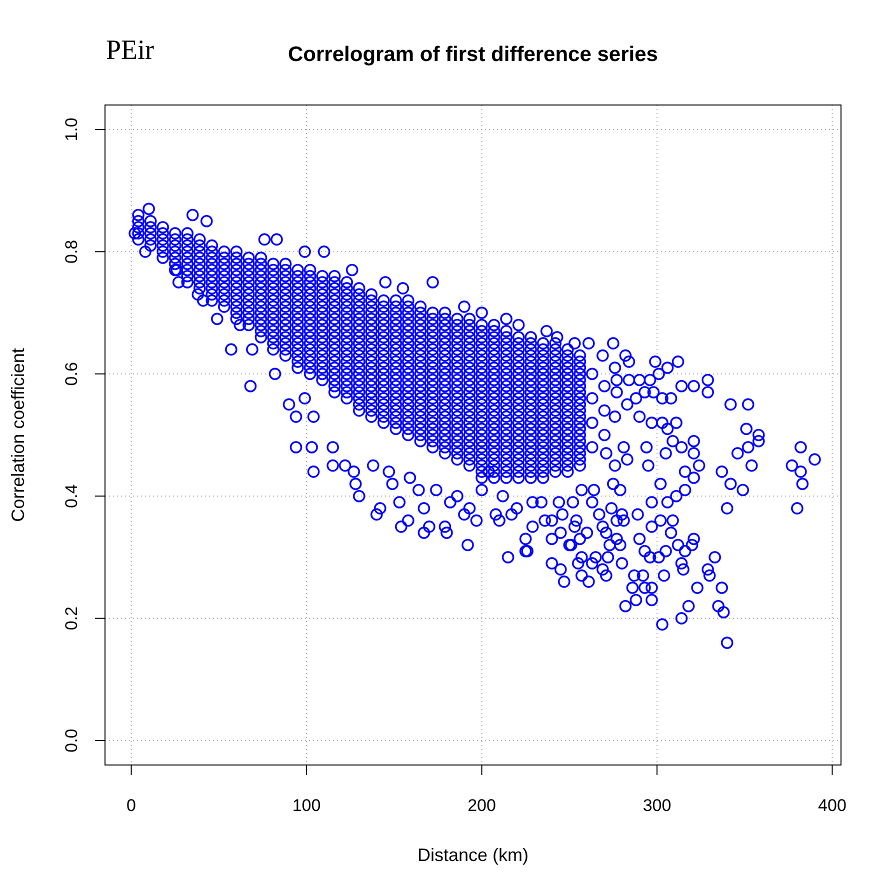  Describe the element at coordinates (482, 805) in the screenshot. I see `x-tick-label: 200` at that location.